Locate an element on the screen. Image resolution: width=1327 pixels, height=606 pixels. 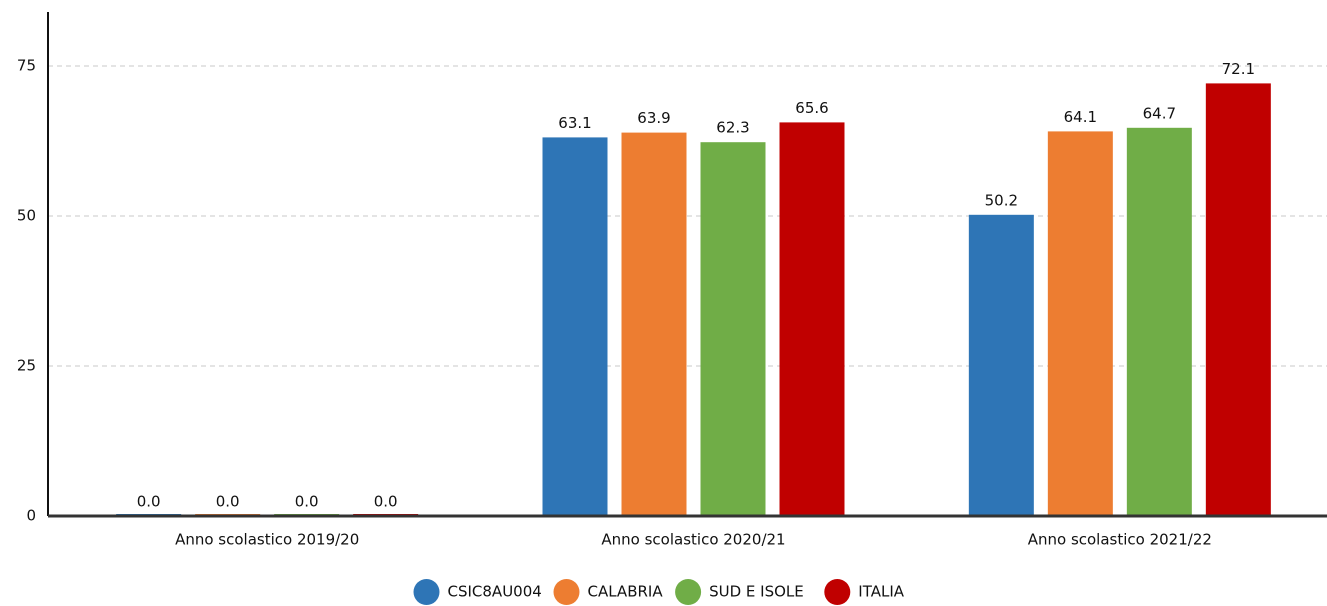
legend-label: ITALIA is located at coordinates (881, 592).